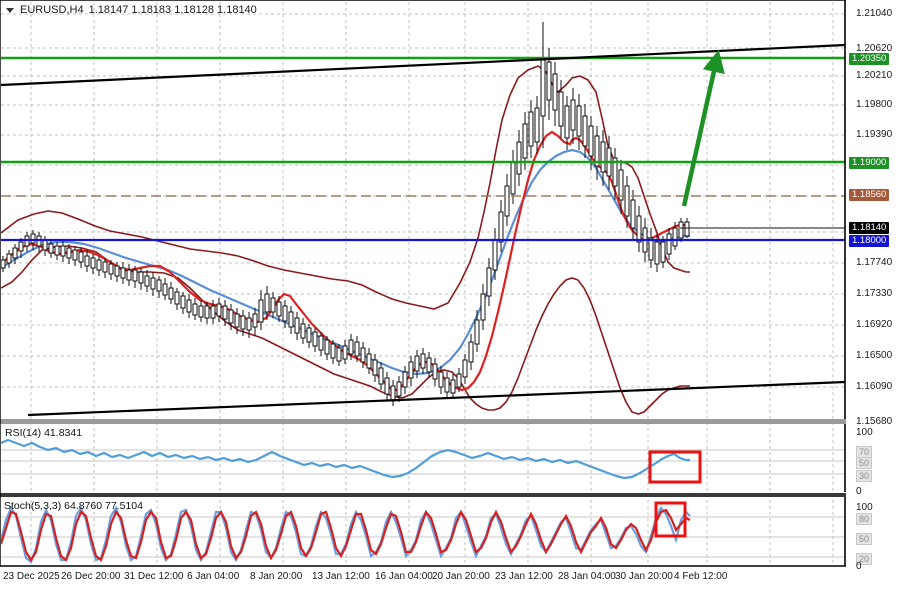  Describe the element at coordinates (436, 398) in the screenshot. I see `lower-trendline` at that location.